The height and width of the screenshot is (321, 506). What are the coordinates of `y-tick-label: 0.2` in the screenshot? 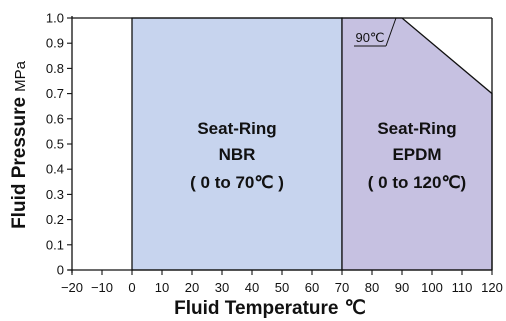 It's located at (55, 219).